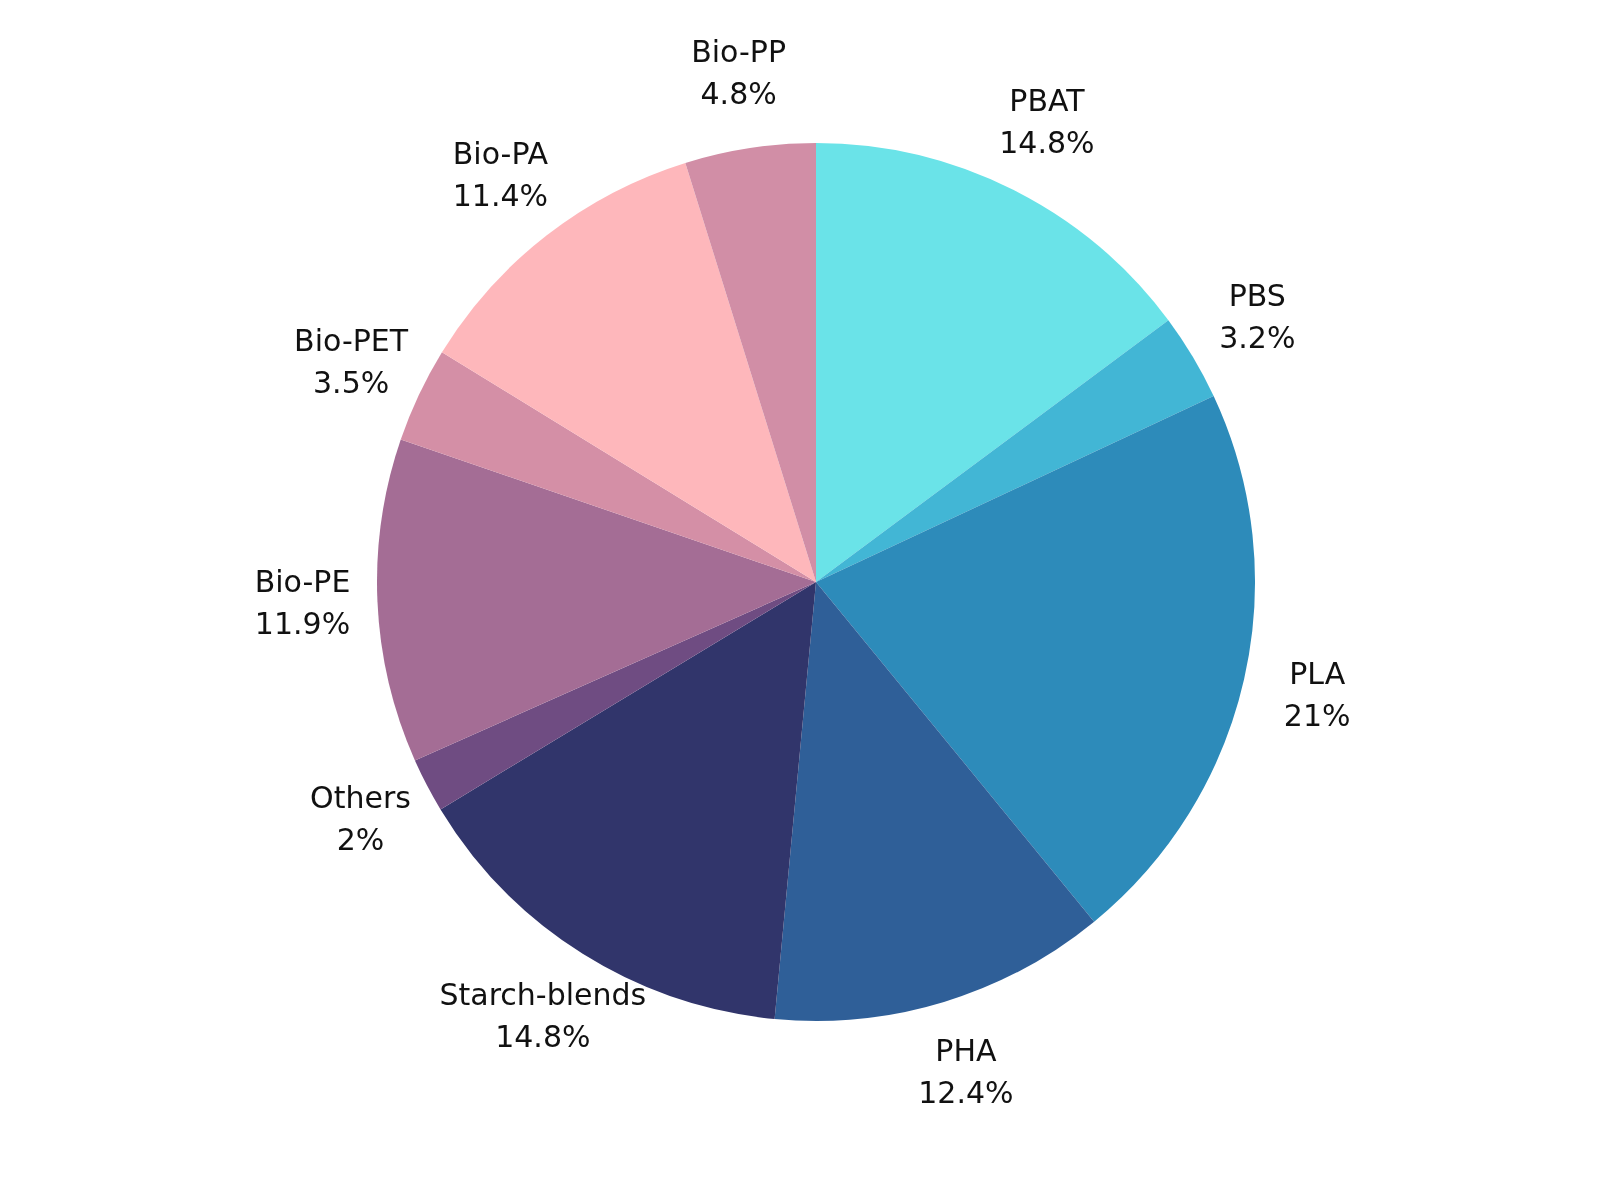 Image resolution: width=1600 pixels, height=1200 pixels. What do you see at coordinates (351, 382) in the screenshot?
I see `data-label: 3.5%` at bounding box center [351, 382].